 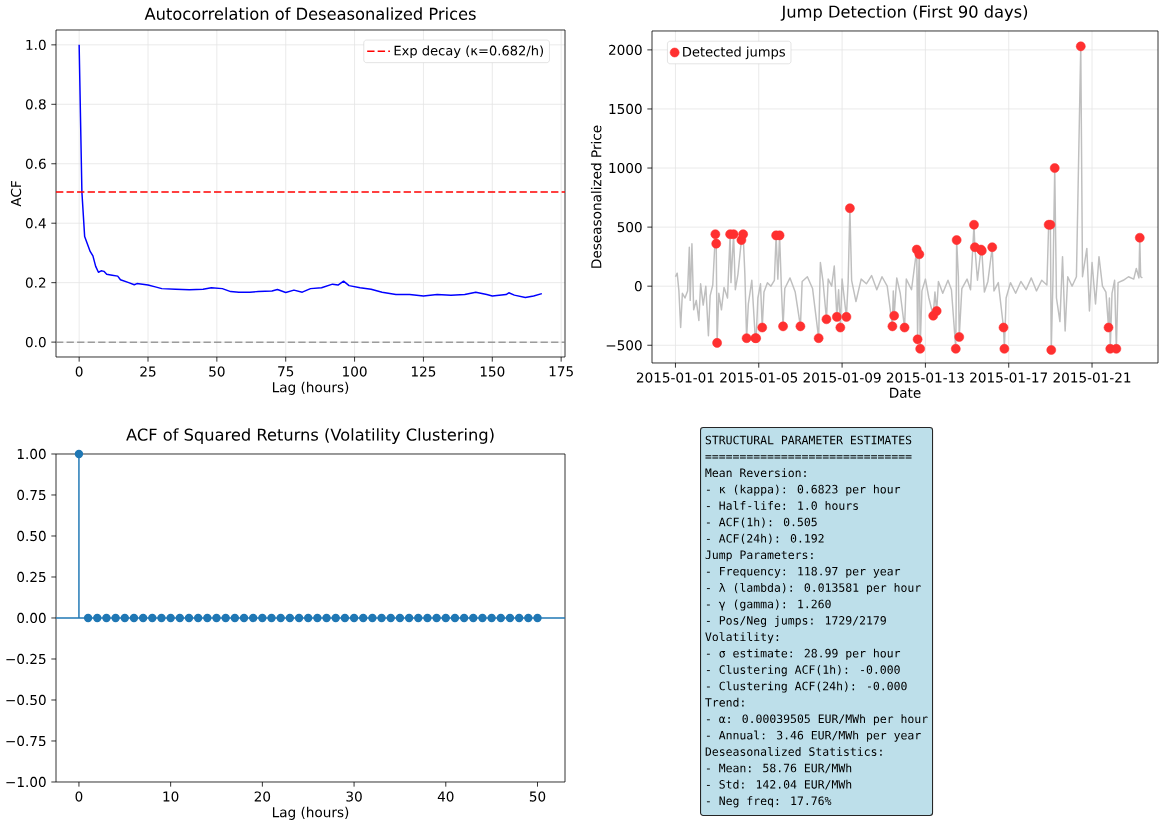 What do you see at coordinates (813, 588) in the screenshot?
I see `text: - λ (lambda): 0.013581 per hour` at bounding box center [813, 588].